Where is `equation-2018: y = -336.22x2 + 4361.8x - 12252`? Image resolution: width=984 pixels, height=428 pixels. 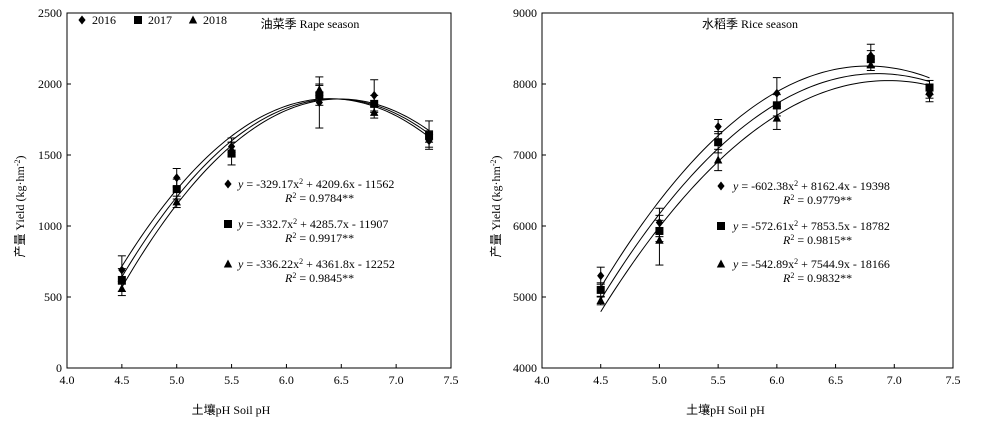
equation-2018: y = -336.22x2 + 4361.8x - 12252 is located at coordinates (316, 264).